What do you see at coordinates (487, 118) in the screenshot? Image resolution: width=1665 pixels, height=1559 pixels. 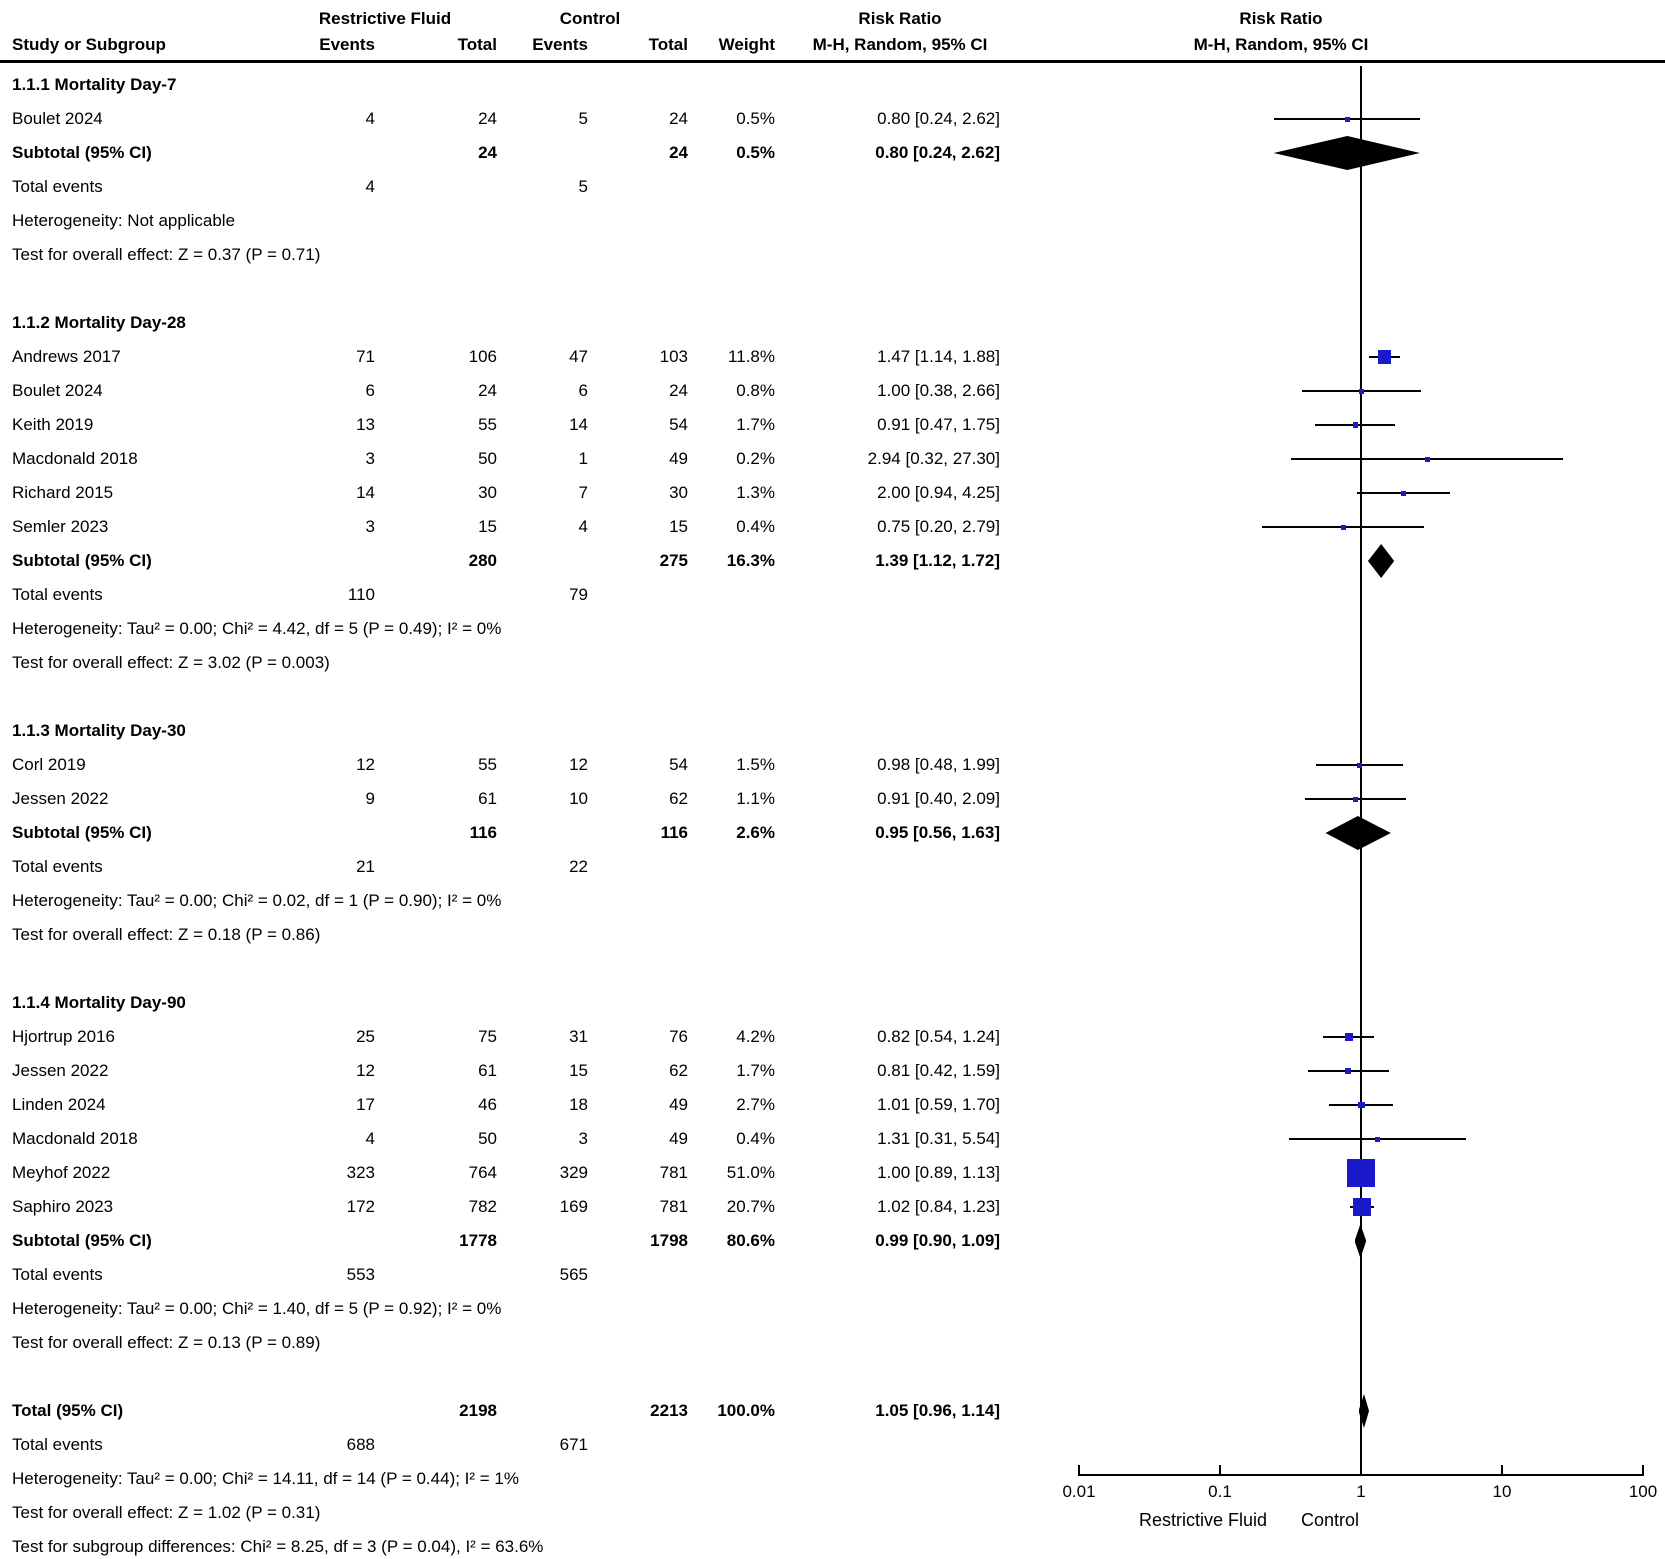 I see `experimental-total: 24` at bounding box center [487, 118].